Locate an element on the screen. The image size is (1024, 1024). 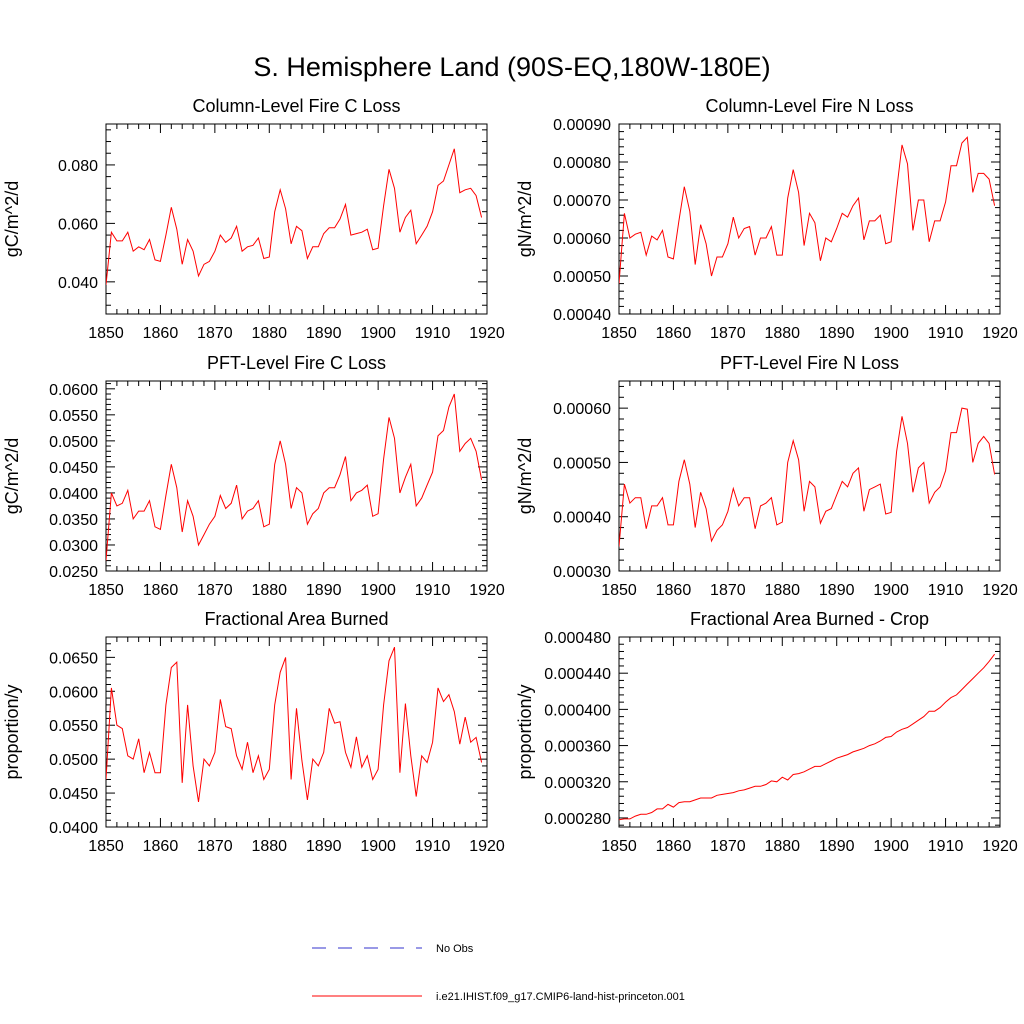
y-tick-label: 0.00040 is located at coordinates (582, 518).